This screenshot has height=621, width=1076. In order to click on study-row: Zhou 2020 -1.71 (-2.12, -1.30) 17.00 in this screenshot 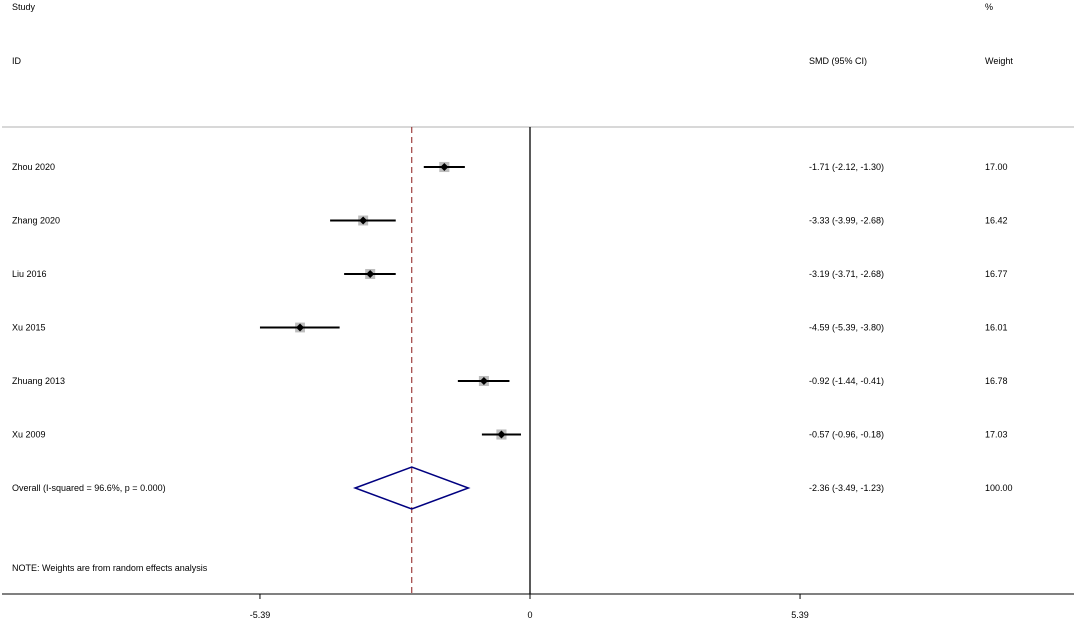, I will do `click(510, 167)`.